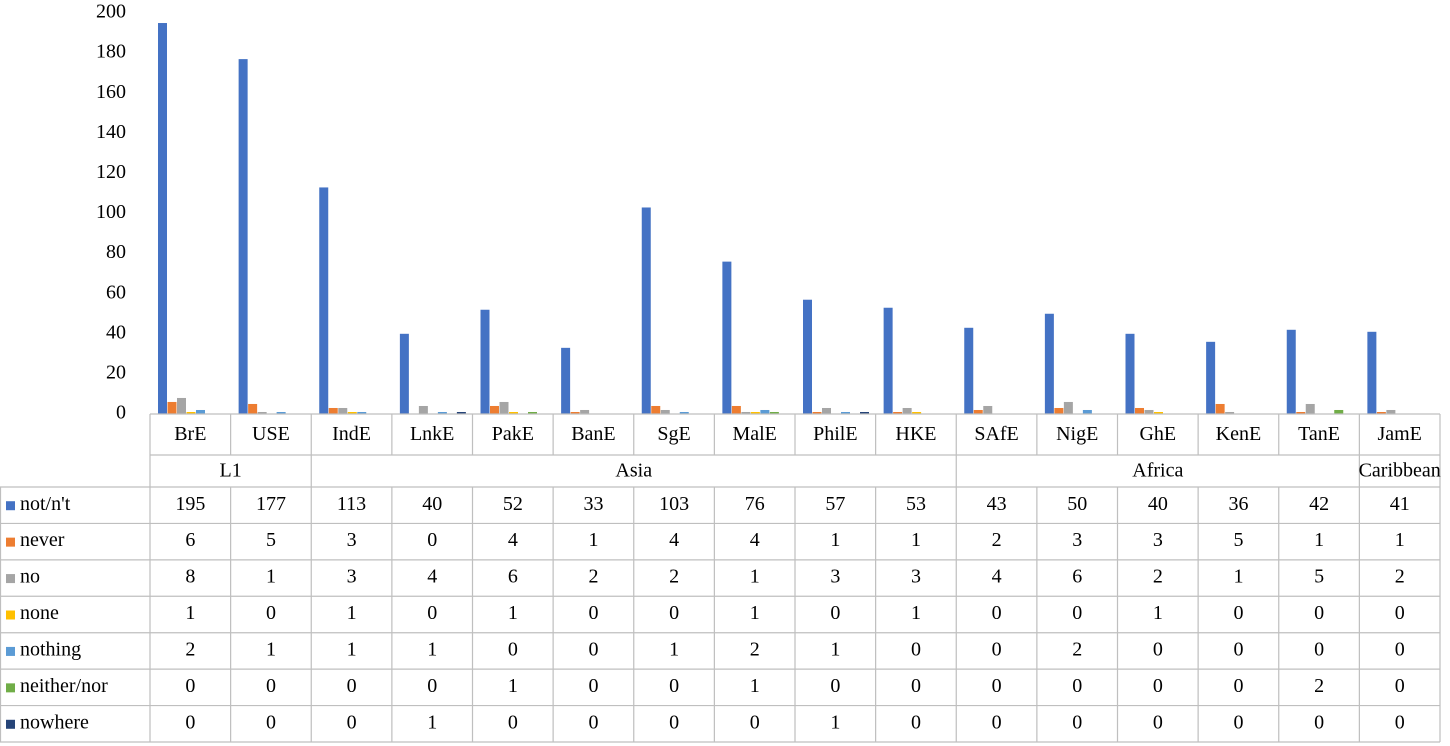 The width and height of the screenshot is (1450, 746). Describe the element at coordinates (111, 132) in the screenshot. I see `y-tick-label: 140` at that location.